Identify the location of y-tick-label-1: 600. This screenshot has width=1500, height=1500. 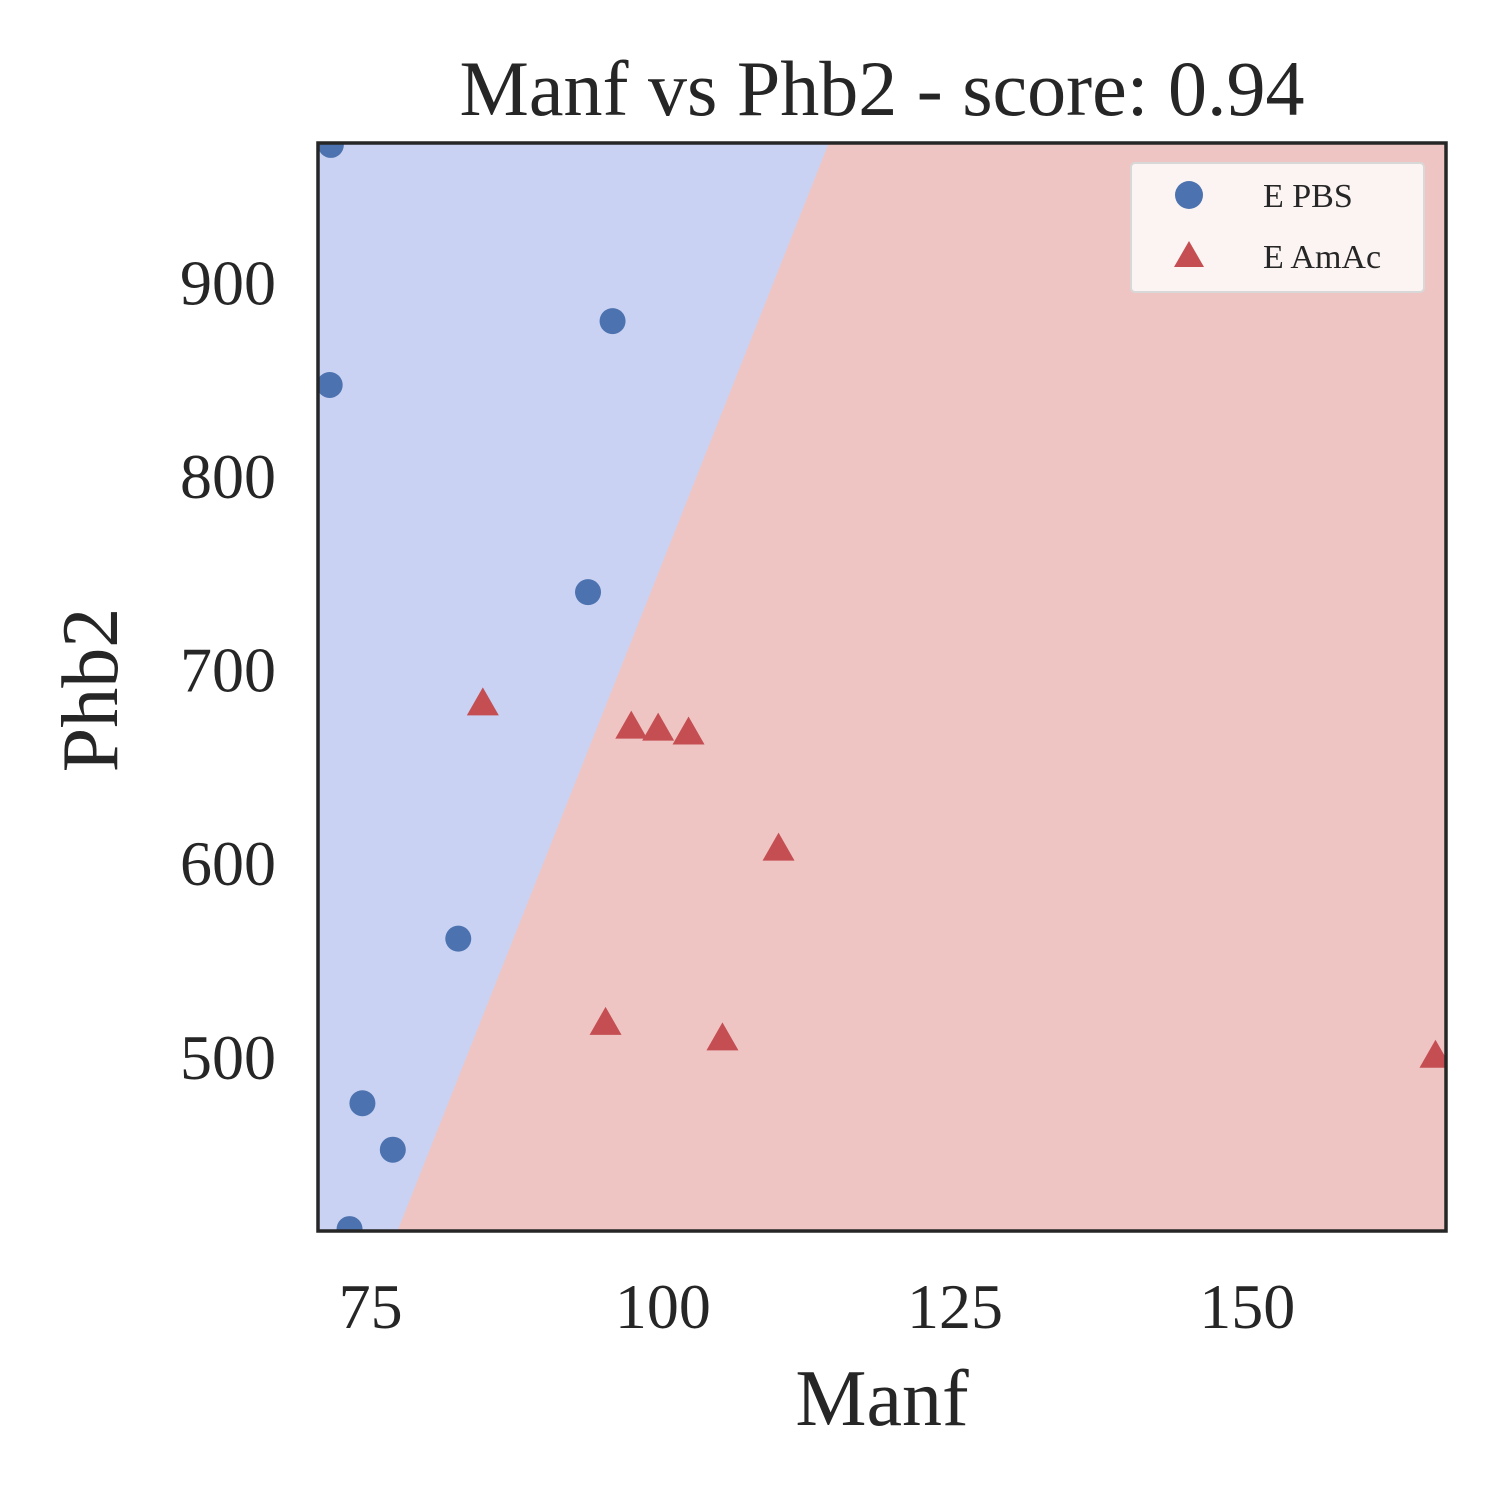
(228, 863).